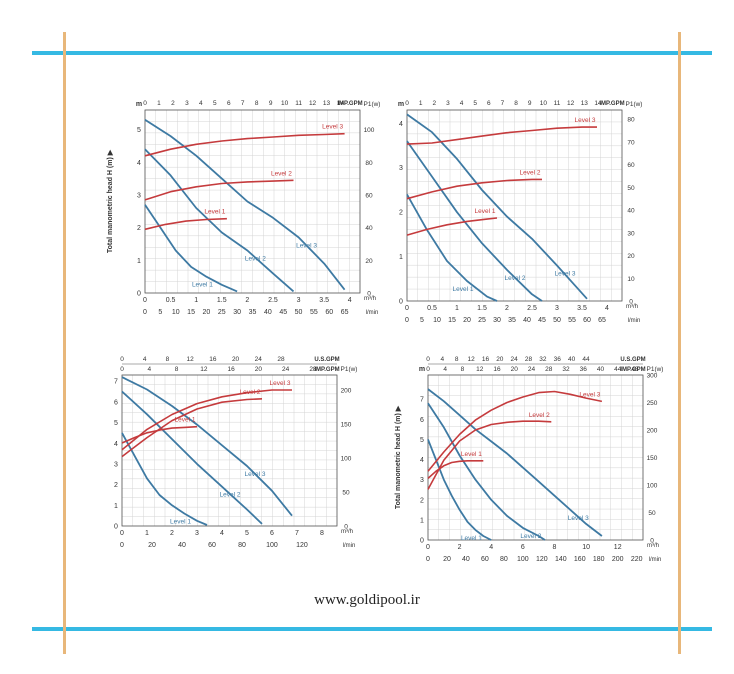 The image size is (734, 674). I want to click on y-tick-label: 3, so click(401, 168).